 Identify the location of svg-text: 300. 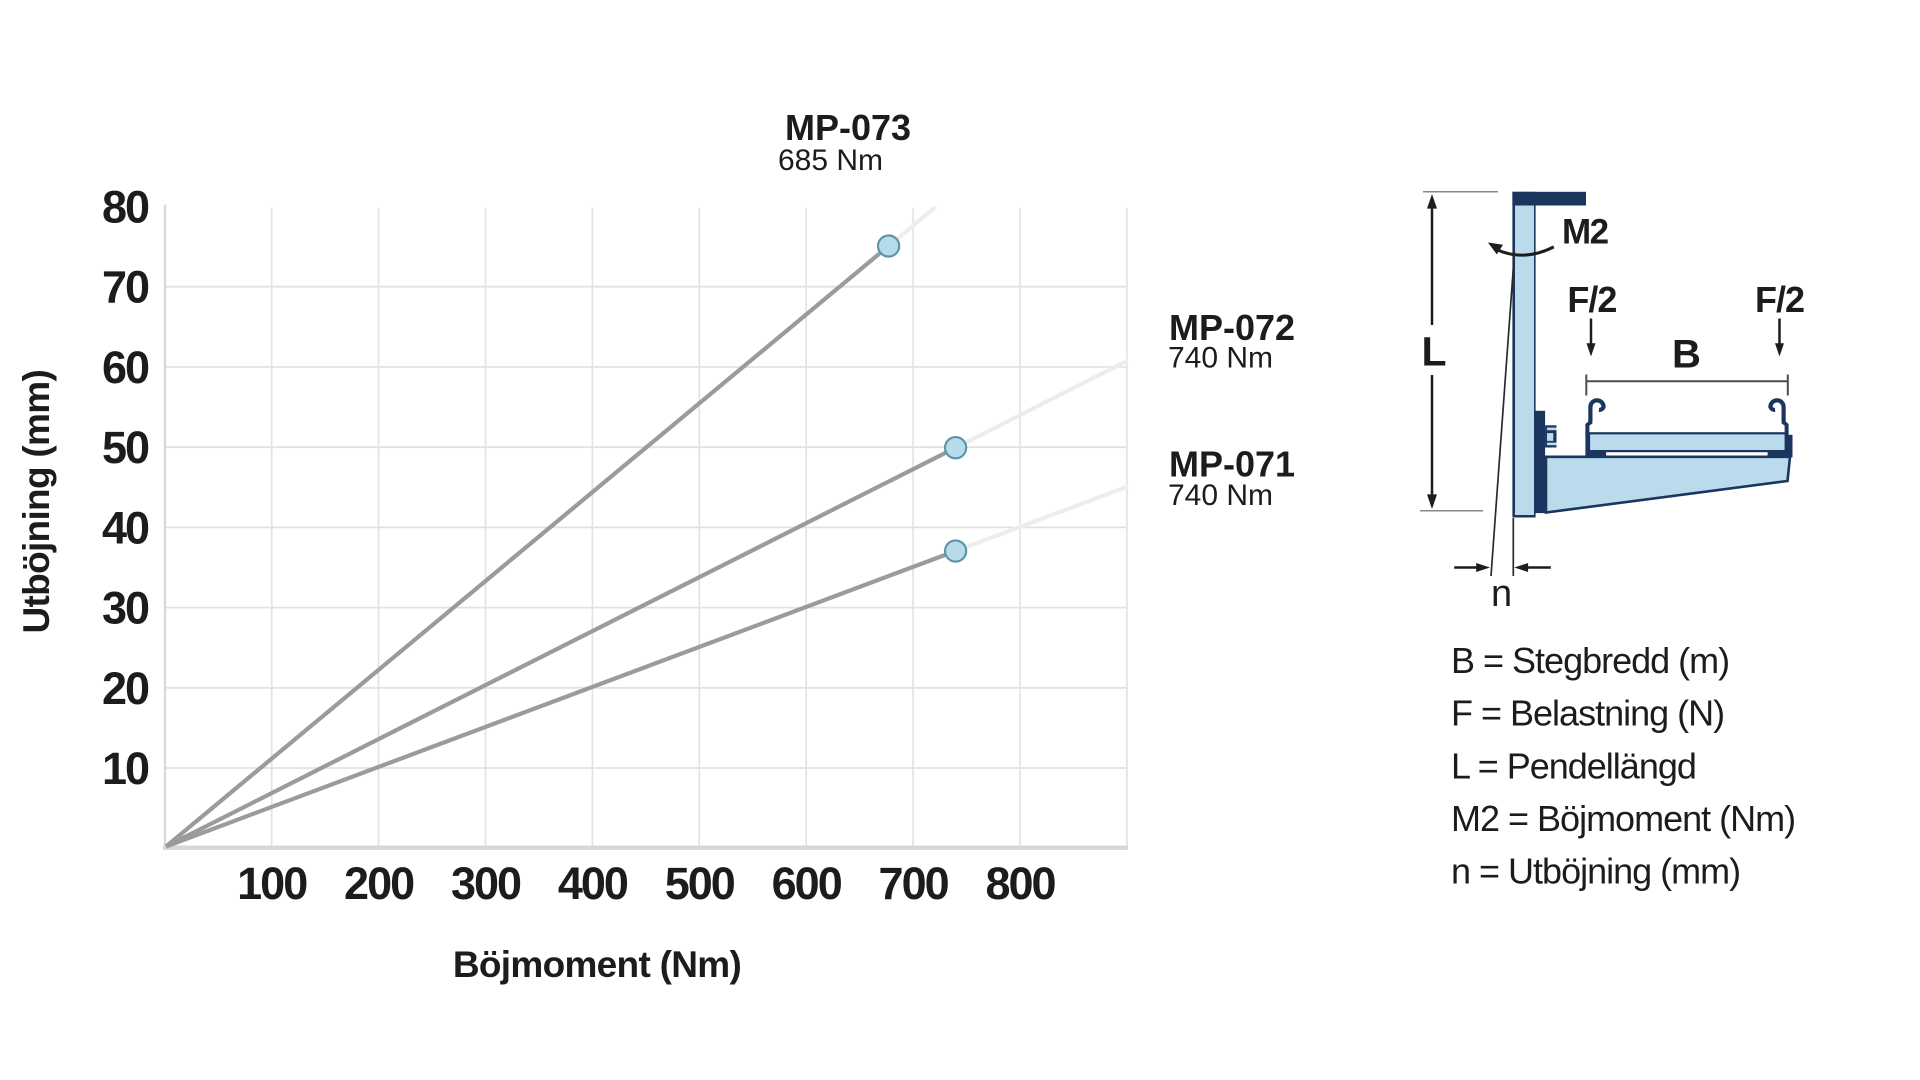
(486, 883).